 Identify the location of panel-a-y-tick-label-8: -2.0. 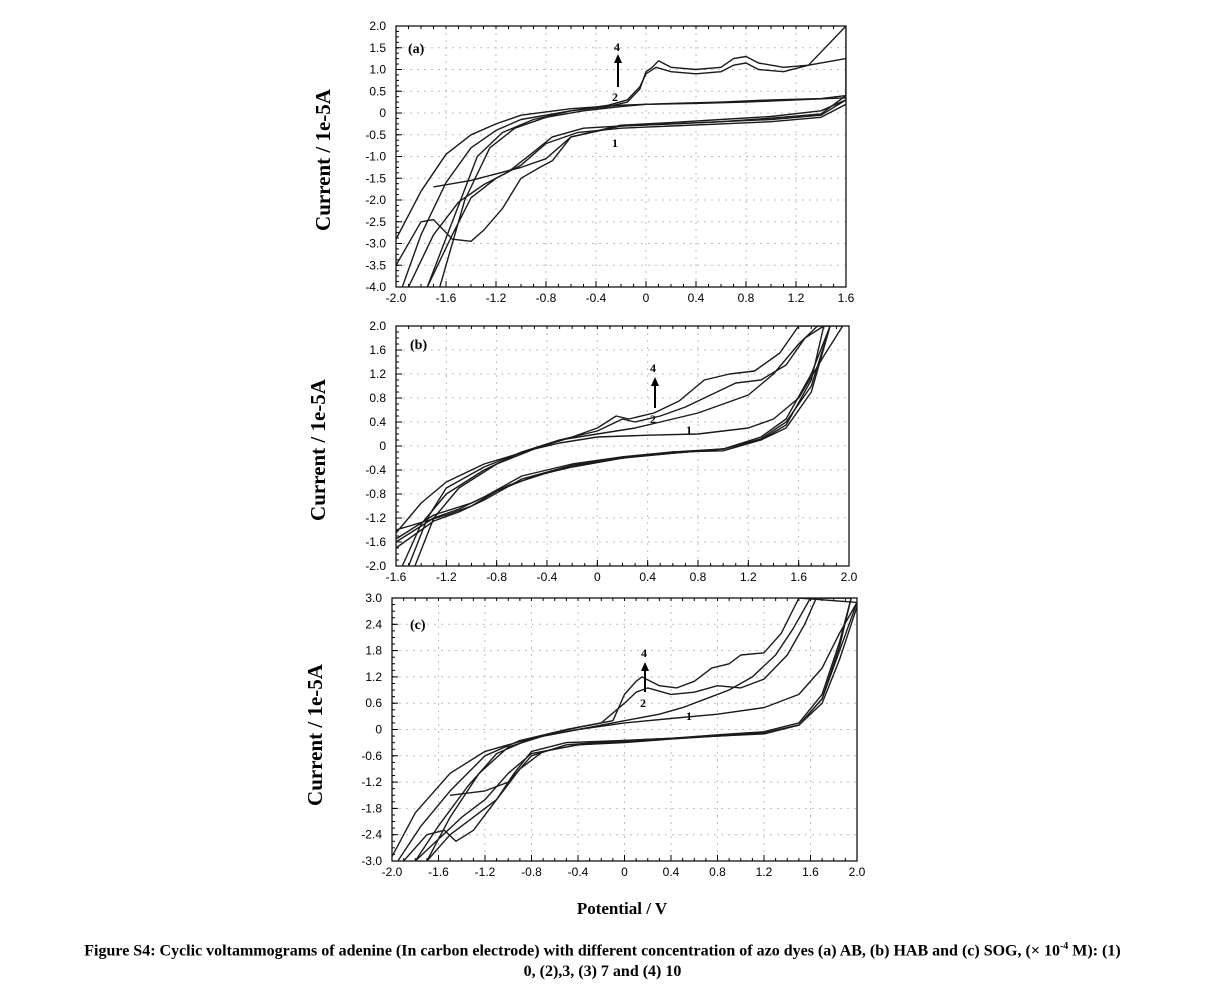
(375, 200).